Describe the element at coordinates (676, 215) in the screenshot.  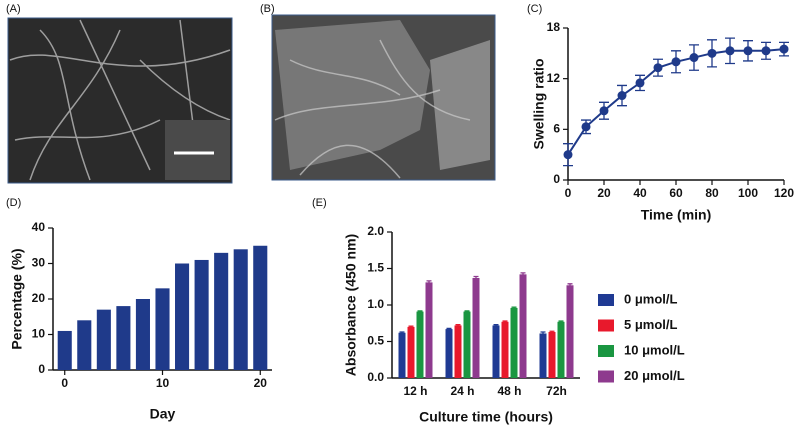
I see `x-axis-title: Time (min)` at that location.